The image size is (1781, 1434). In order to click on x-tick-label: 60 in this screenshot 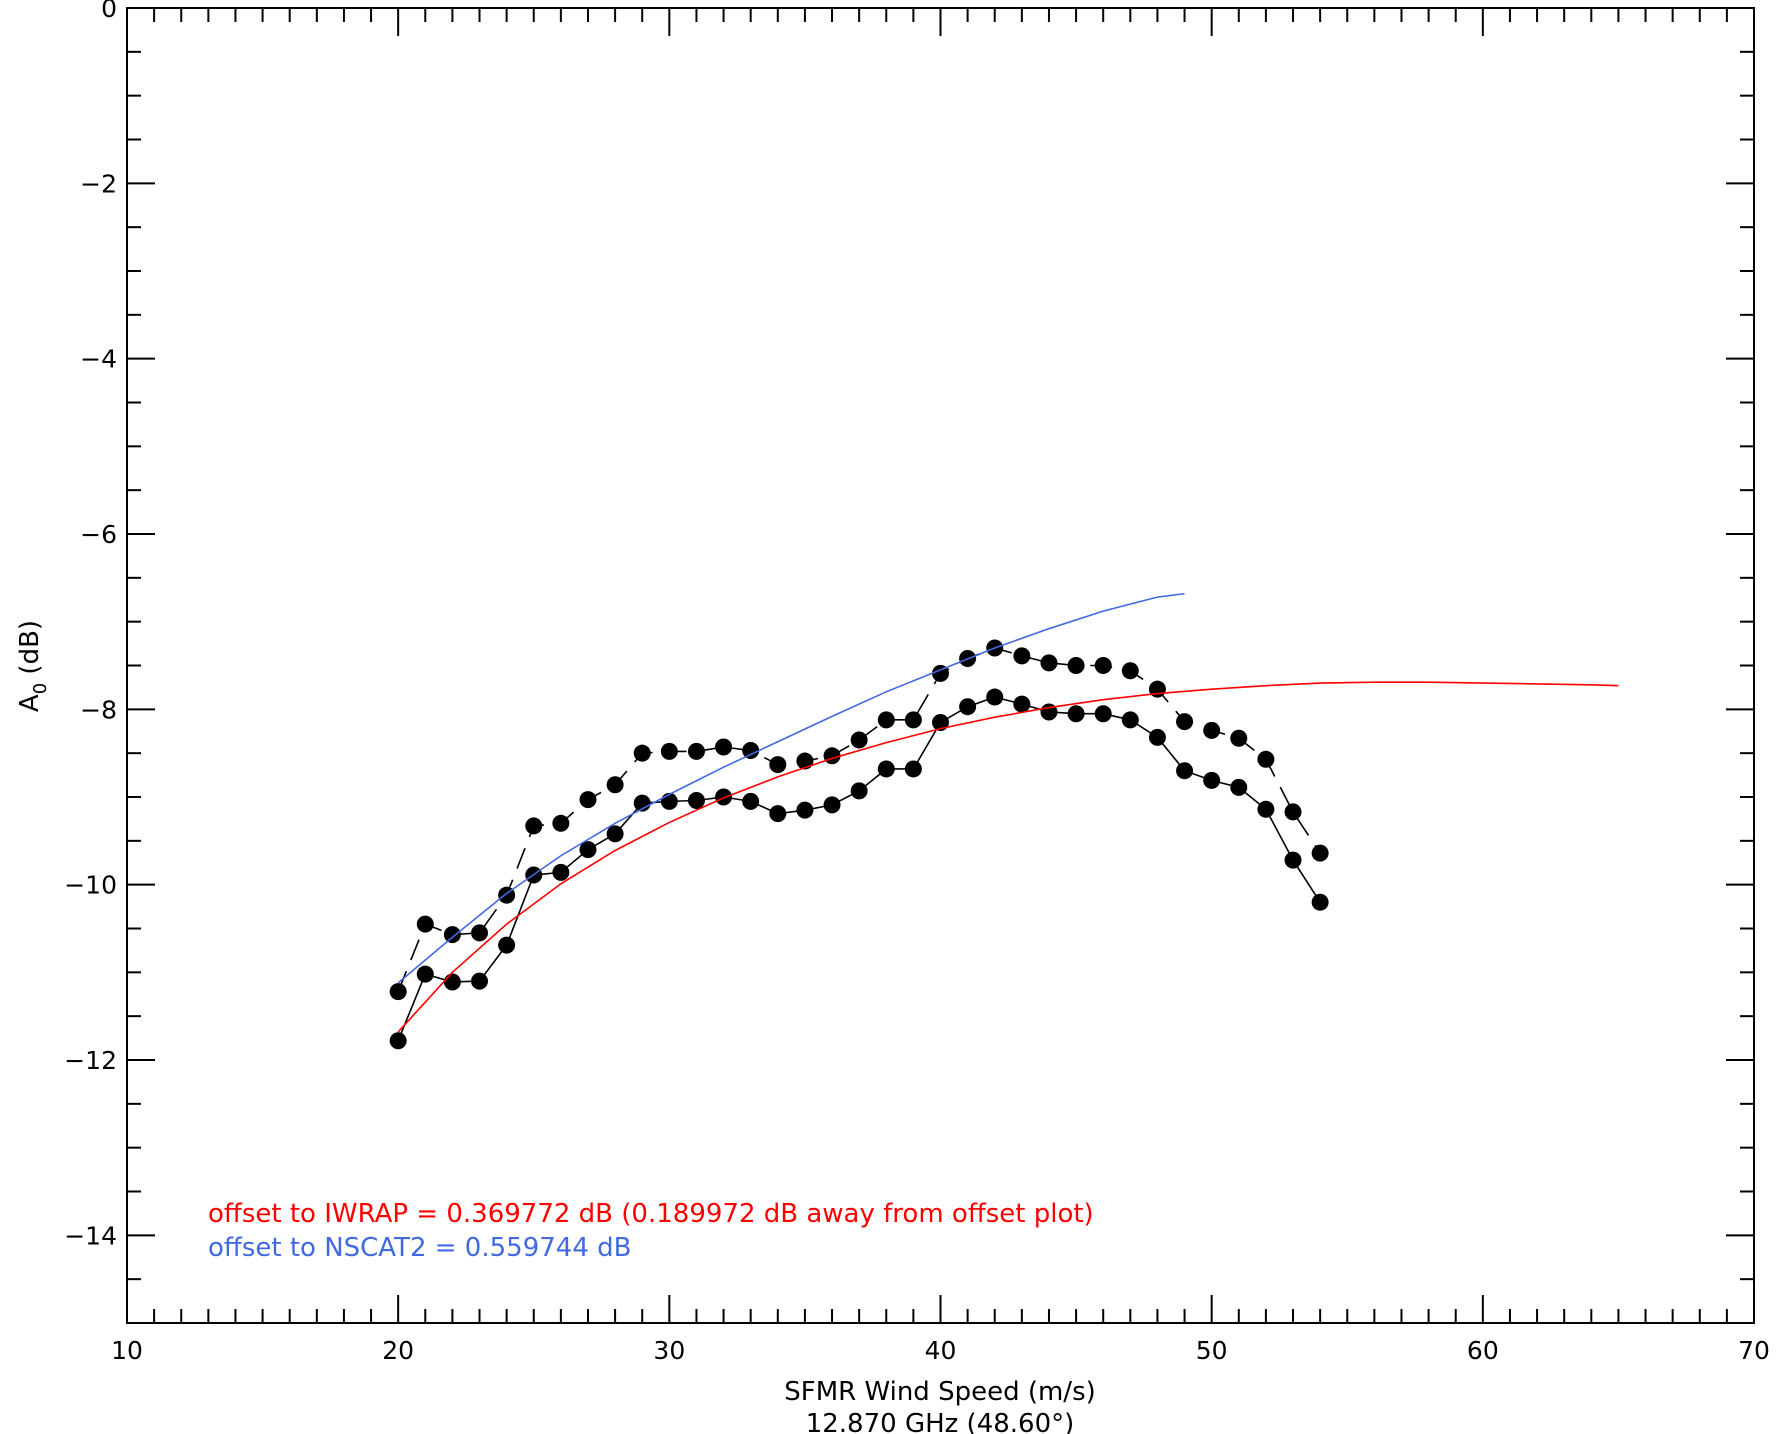, I will do `click(1483, 1350)`.